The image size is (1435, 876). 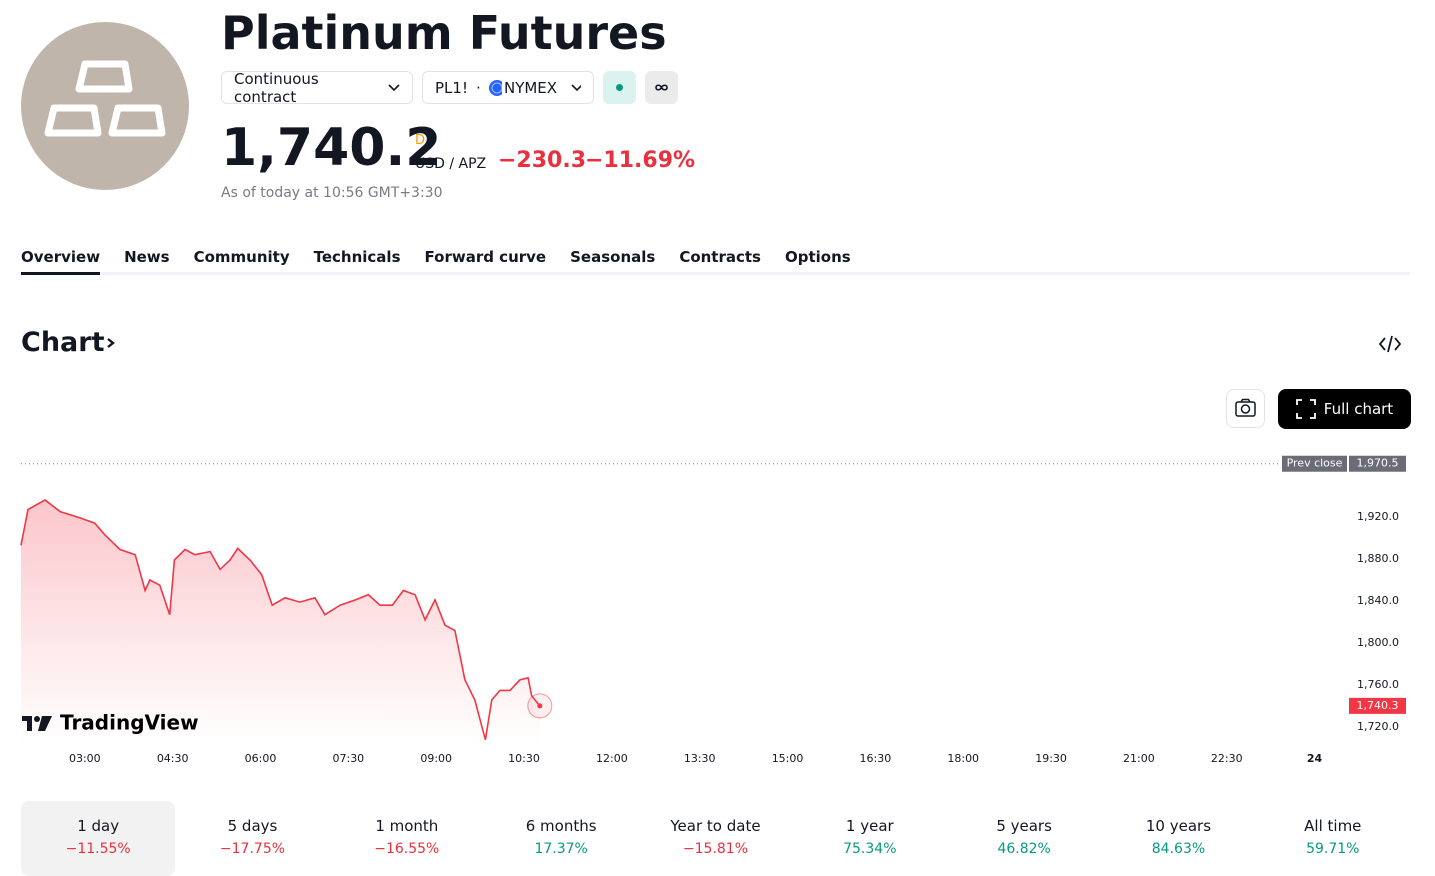 I want to click on embed-icon, so click(x=1390, y=344).